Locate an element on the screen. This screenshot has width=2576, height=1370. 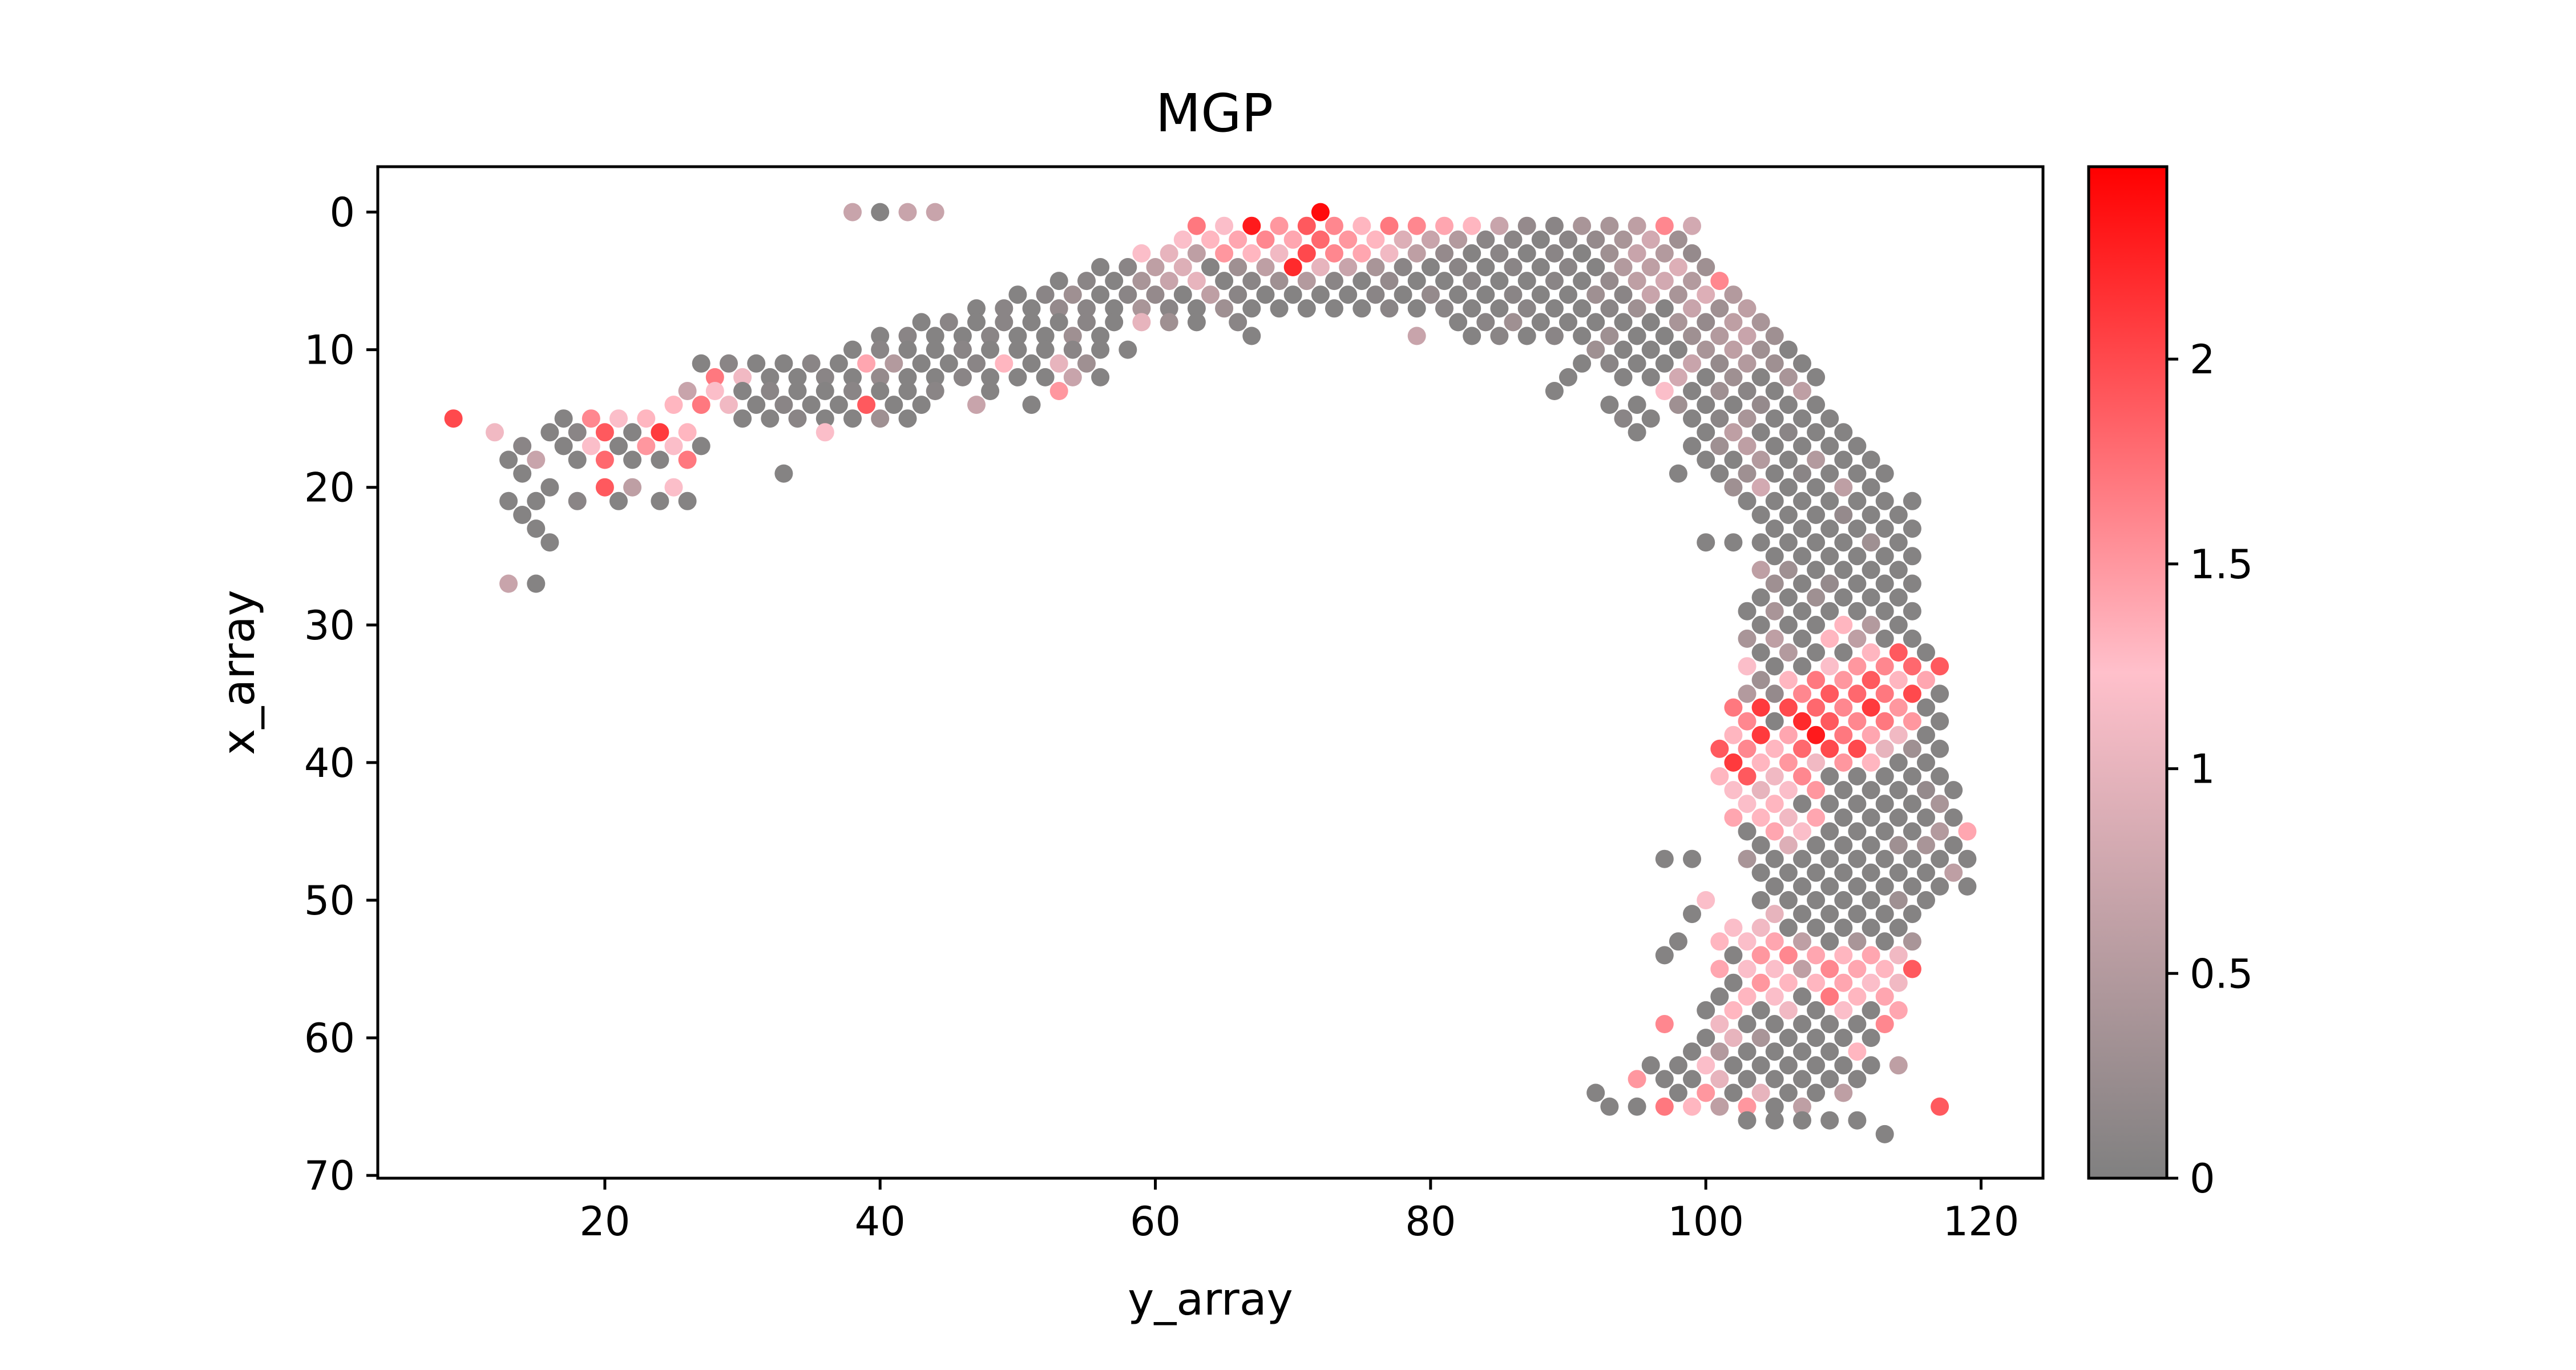
x-tick-label: 60 is located at coordinates (1155, 1221).